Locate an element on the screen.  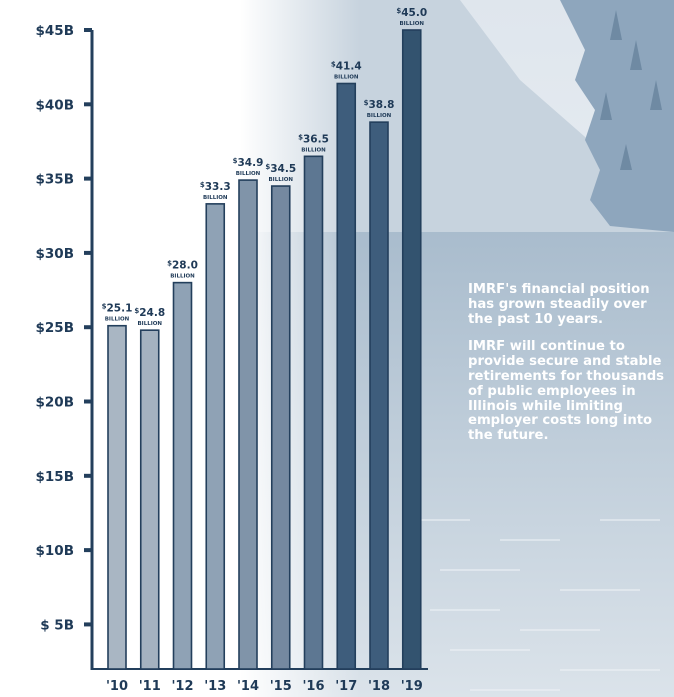
x-tick-label: '14 is located at coordinates (248, 686).